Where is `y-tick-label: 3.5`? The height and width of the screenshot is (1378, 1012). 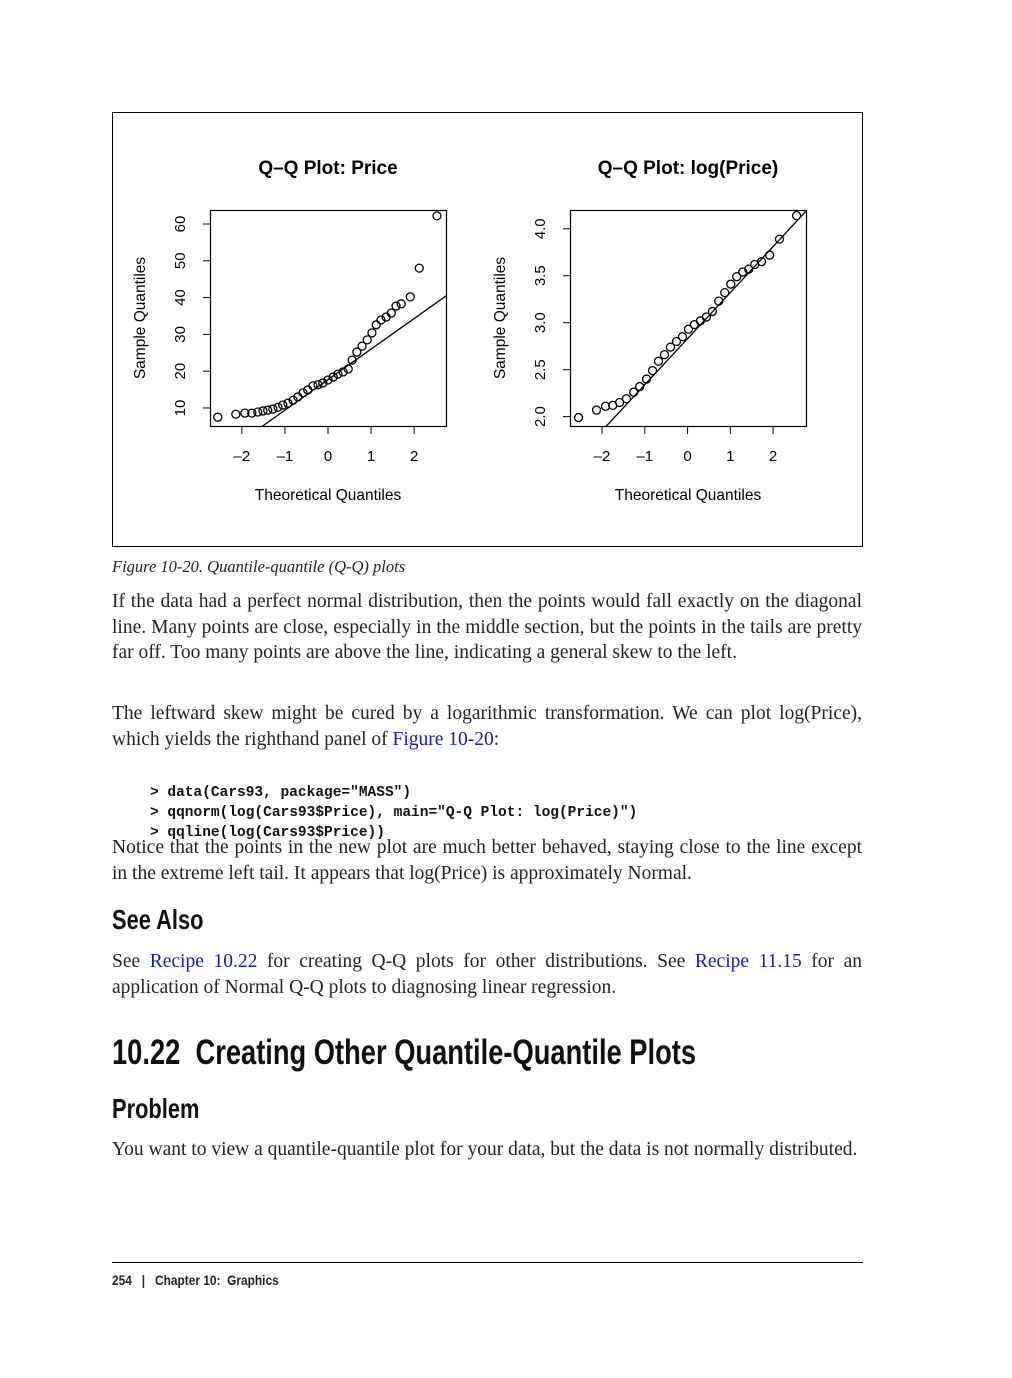
y-tick-label: 3.5 is located at coordinates (540, 275).